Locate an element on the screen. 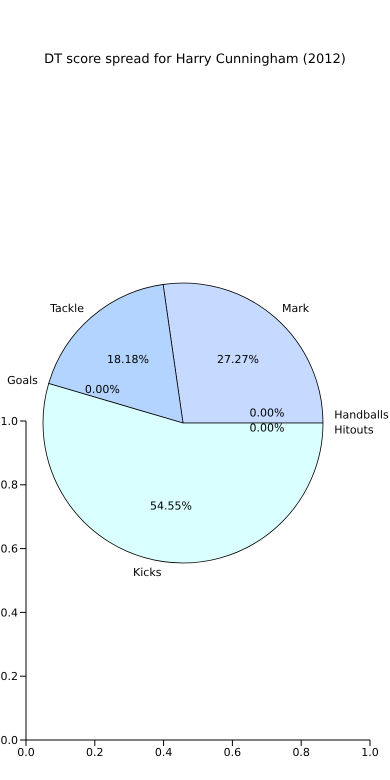 The height and width of the screenshot is (780, 390). y-tick-label: 1.0 is located at coordinates (9, 421).